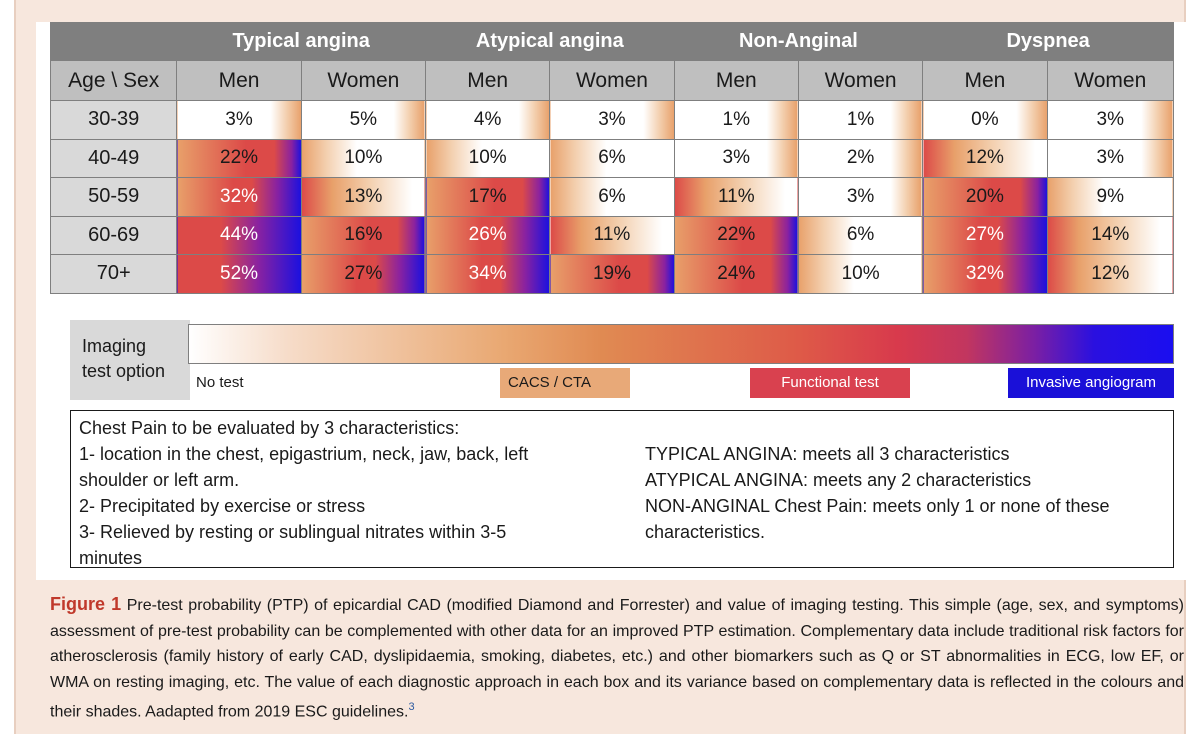 The height and width of the screenshot is (738, 1200). What do you see at coordinates (113, 120) in the screenshot?
I see `age-group-cell: 30-39` at bounding box center [113, 120].